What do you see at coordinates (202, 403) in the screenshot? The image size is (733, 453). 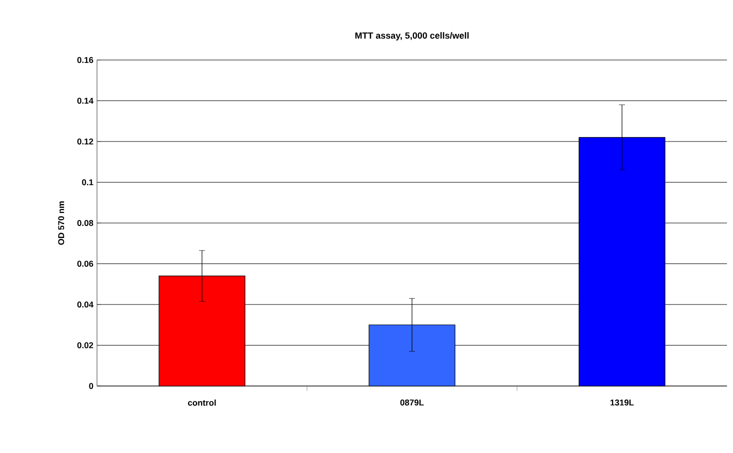 I see `x-tick-label: control` at bounding box center [202, 403].